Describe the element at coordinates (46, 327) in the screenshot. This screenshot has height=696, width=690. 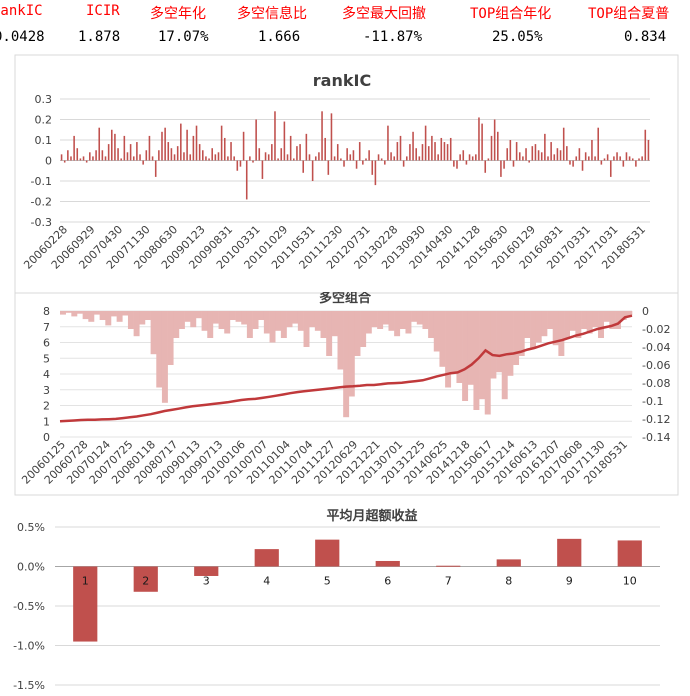
I see `left-y-tick-label: 7` at that location.